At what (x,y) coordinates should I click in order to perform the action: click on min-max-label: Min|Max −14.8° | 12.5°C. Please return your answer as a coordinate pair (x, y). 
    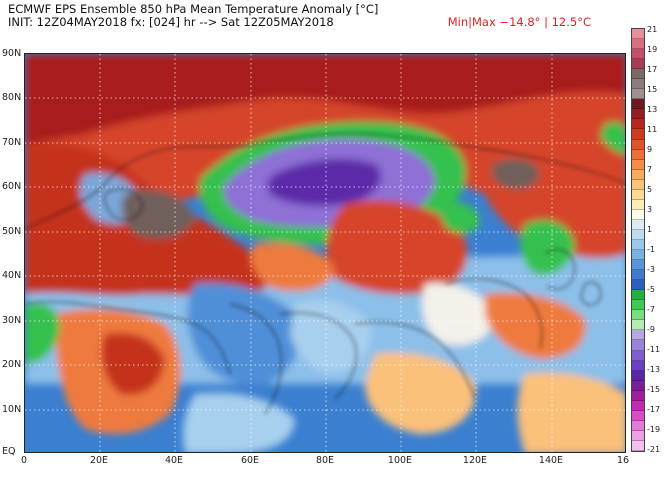
    Looking at the image, I should click on (519, 22).